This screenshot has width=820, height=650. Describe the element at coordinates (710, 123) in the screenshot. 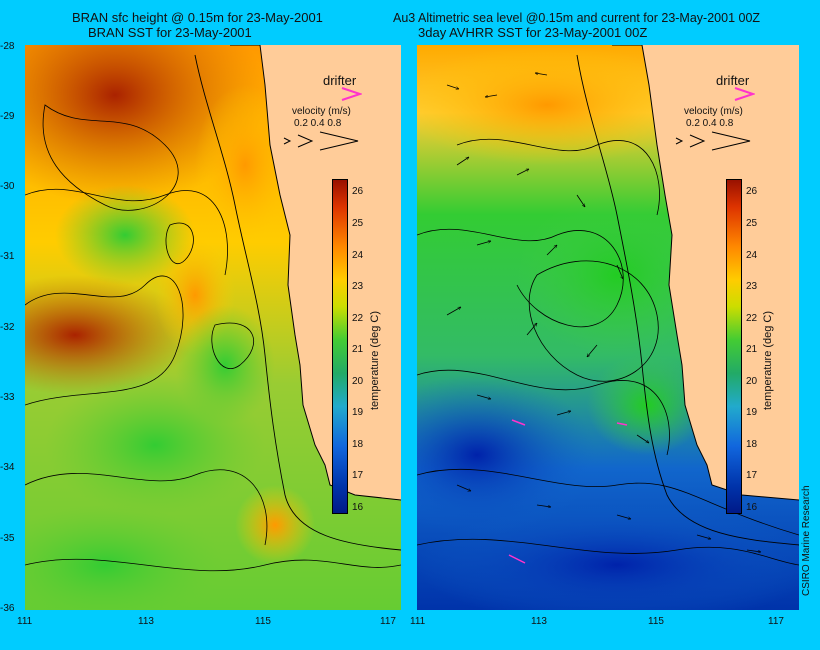

I see `right-velocity-scale: 0.2 0.4 0.8` at that location.